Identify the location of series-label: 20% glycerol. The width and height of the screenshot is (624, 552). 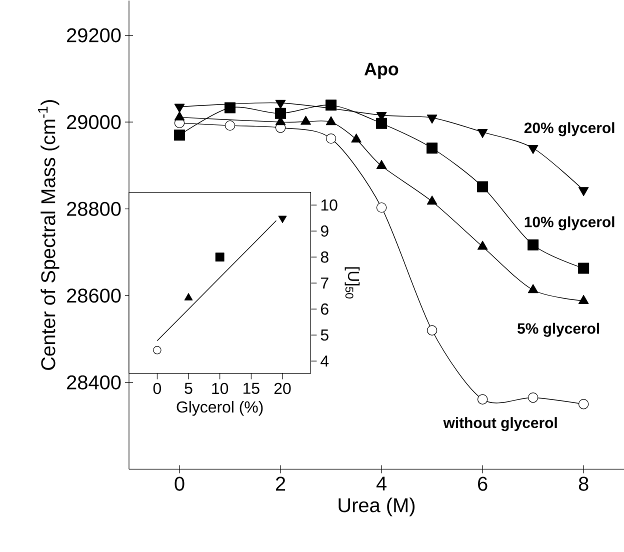
(569, 129).